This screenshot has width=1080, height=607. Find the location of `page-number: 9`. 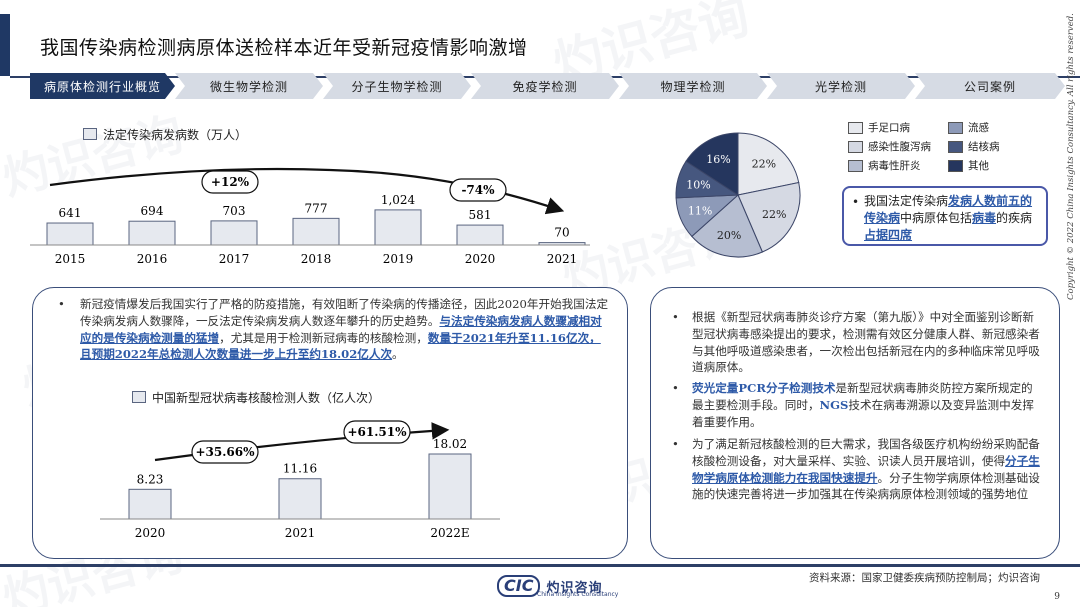

page-number: 9 is located at coordinates (1057, 597).